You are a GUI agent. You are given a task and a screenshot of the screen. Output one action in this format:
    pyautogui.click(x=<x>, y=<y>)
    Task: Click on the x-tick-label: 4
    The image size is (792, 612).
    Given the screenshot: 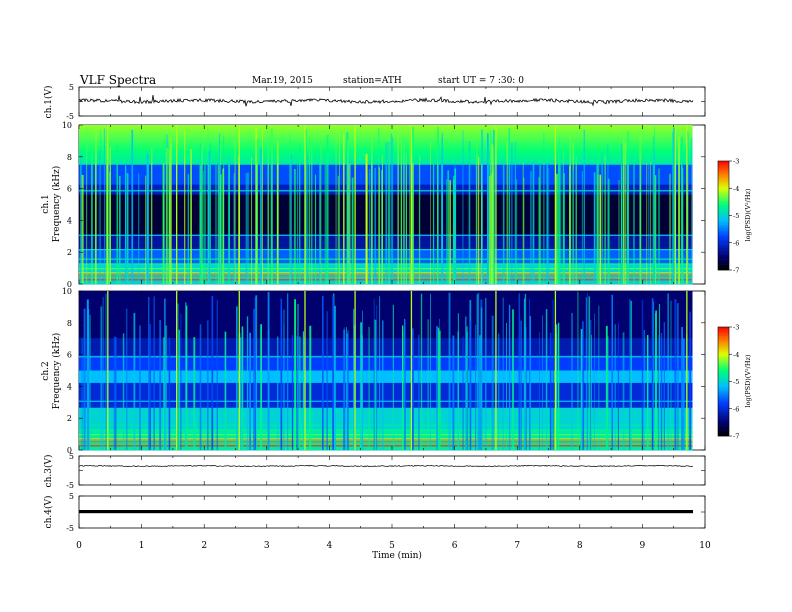 What is the action you would take?
    pyautogui.click(x=330, y=546)
    